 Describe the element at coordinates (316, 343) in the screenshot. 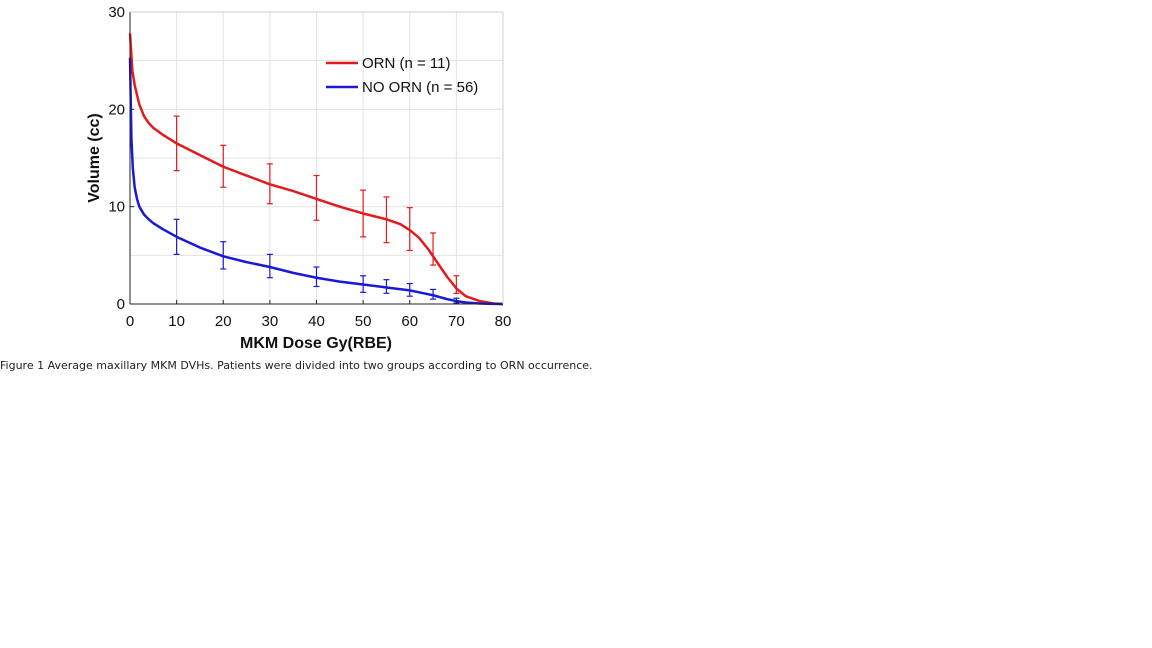

I see `x-axis-title: MKM Dose Gy(RBE)` at that location.